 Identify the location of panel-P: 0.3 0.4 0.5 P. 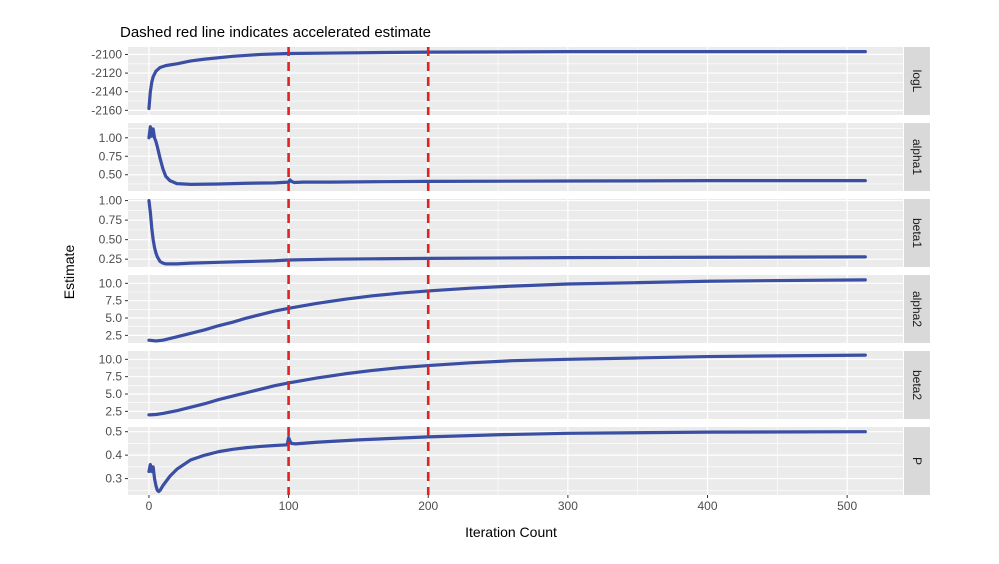
(517, 460).